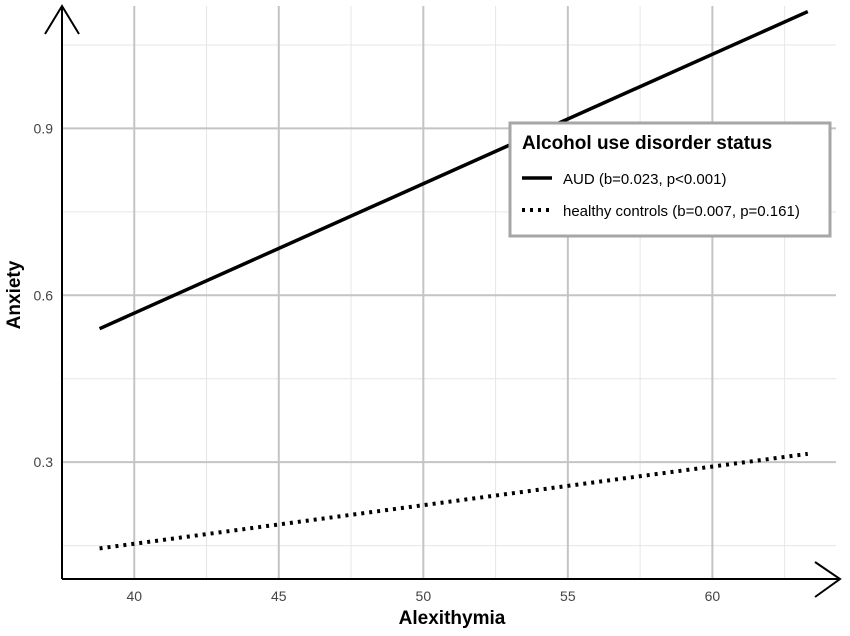 The height and width of the screenshot is (636, 850). I want to click on x-tick-label: 40, so click(134, 596).